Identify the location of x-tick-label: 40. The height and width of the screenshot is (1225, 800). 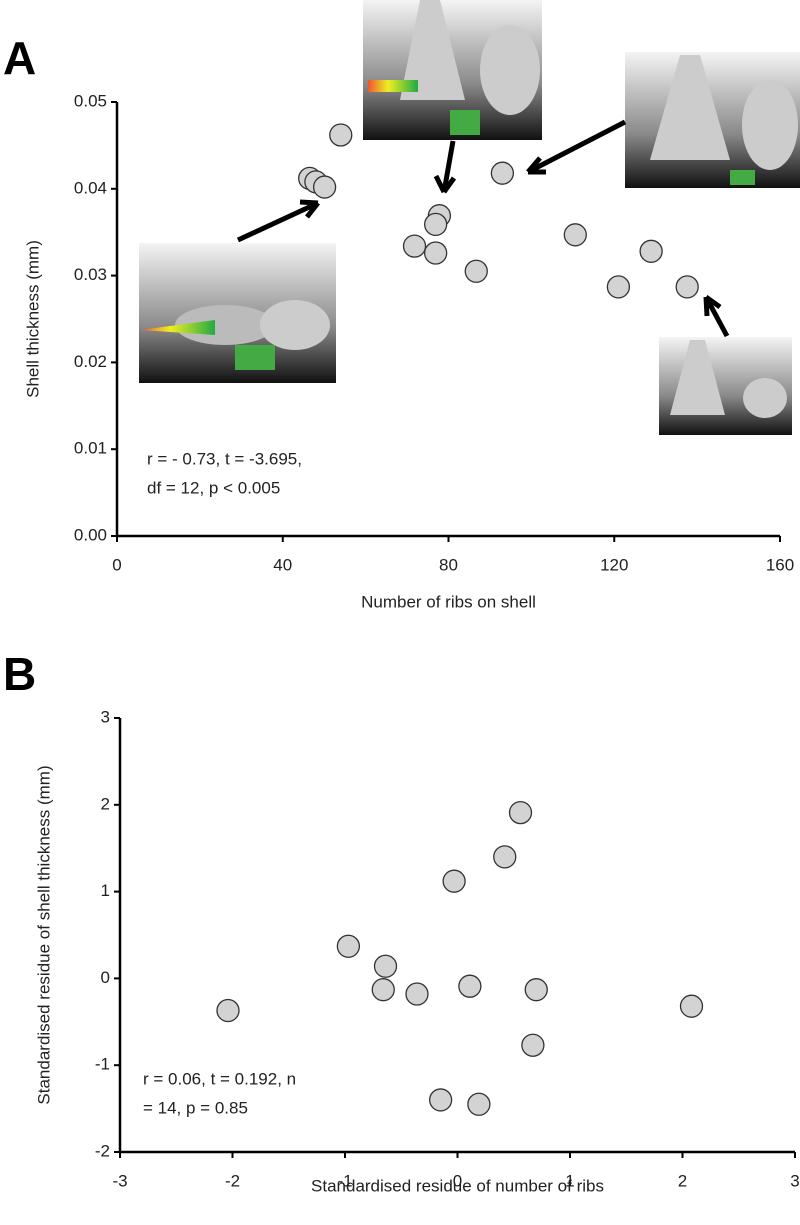
(282, 564).